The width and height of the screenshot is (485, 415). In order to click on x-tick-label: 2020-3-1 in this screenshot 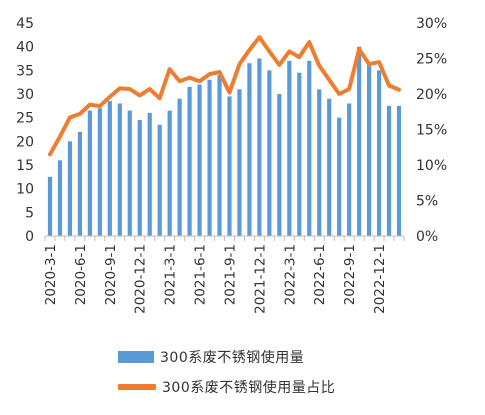, I will do `click(51, 274)`.